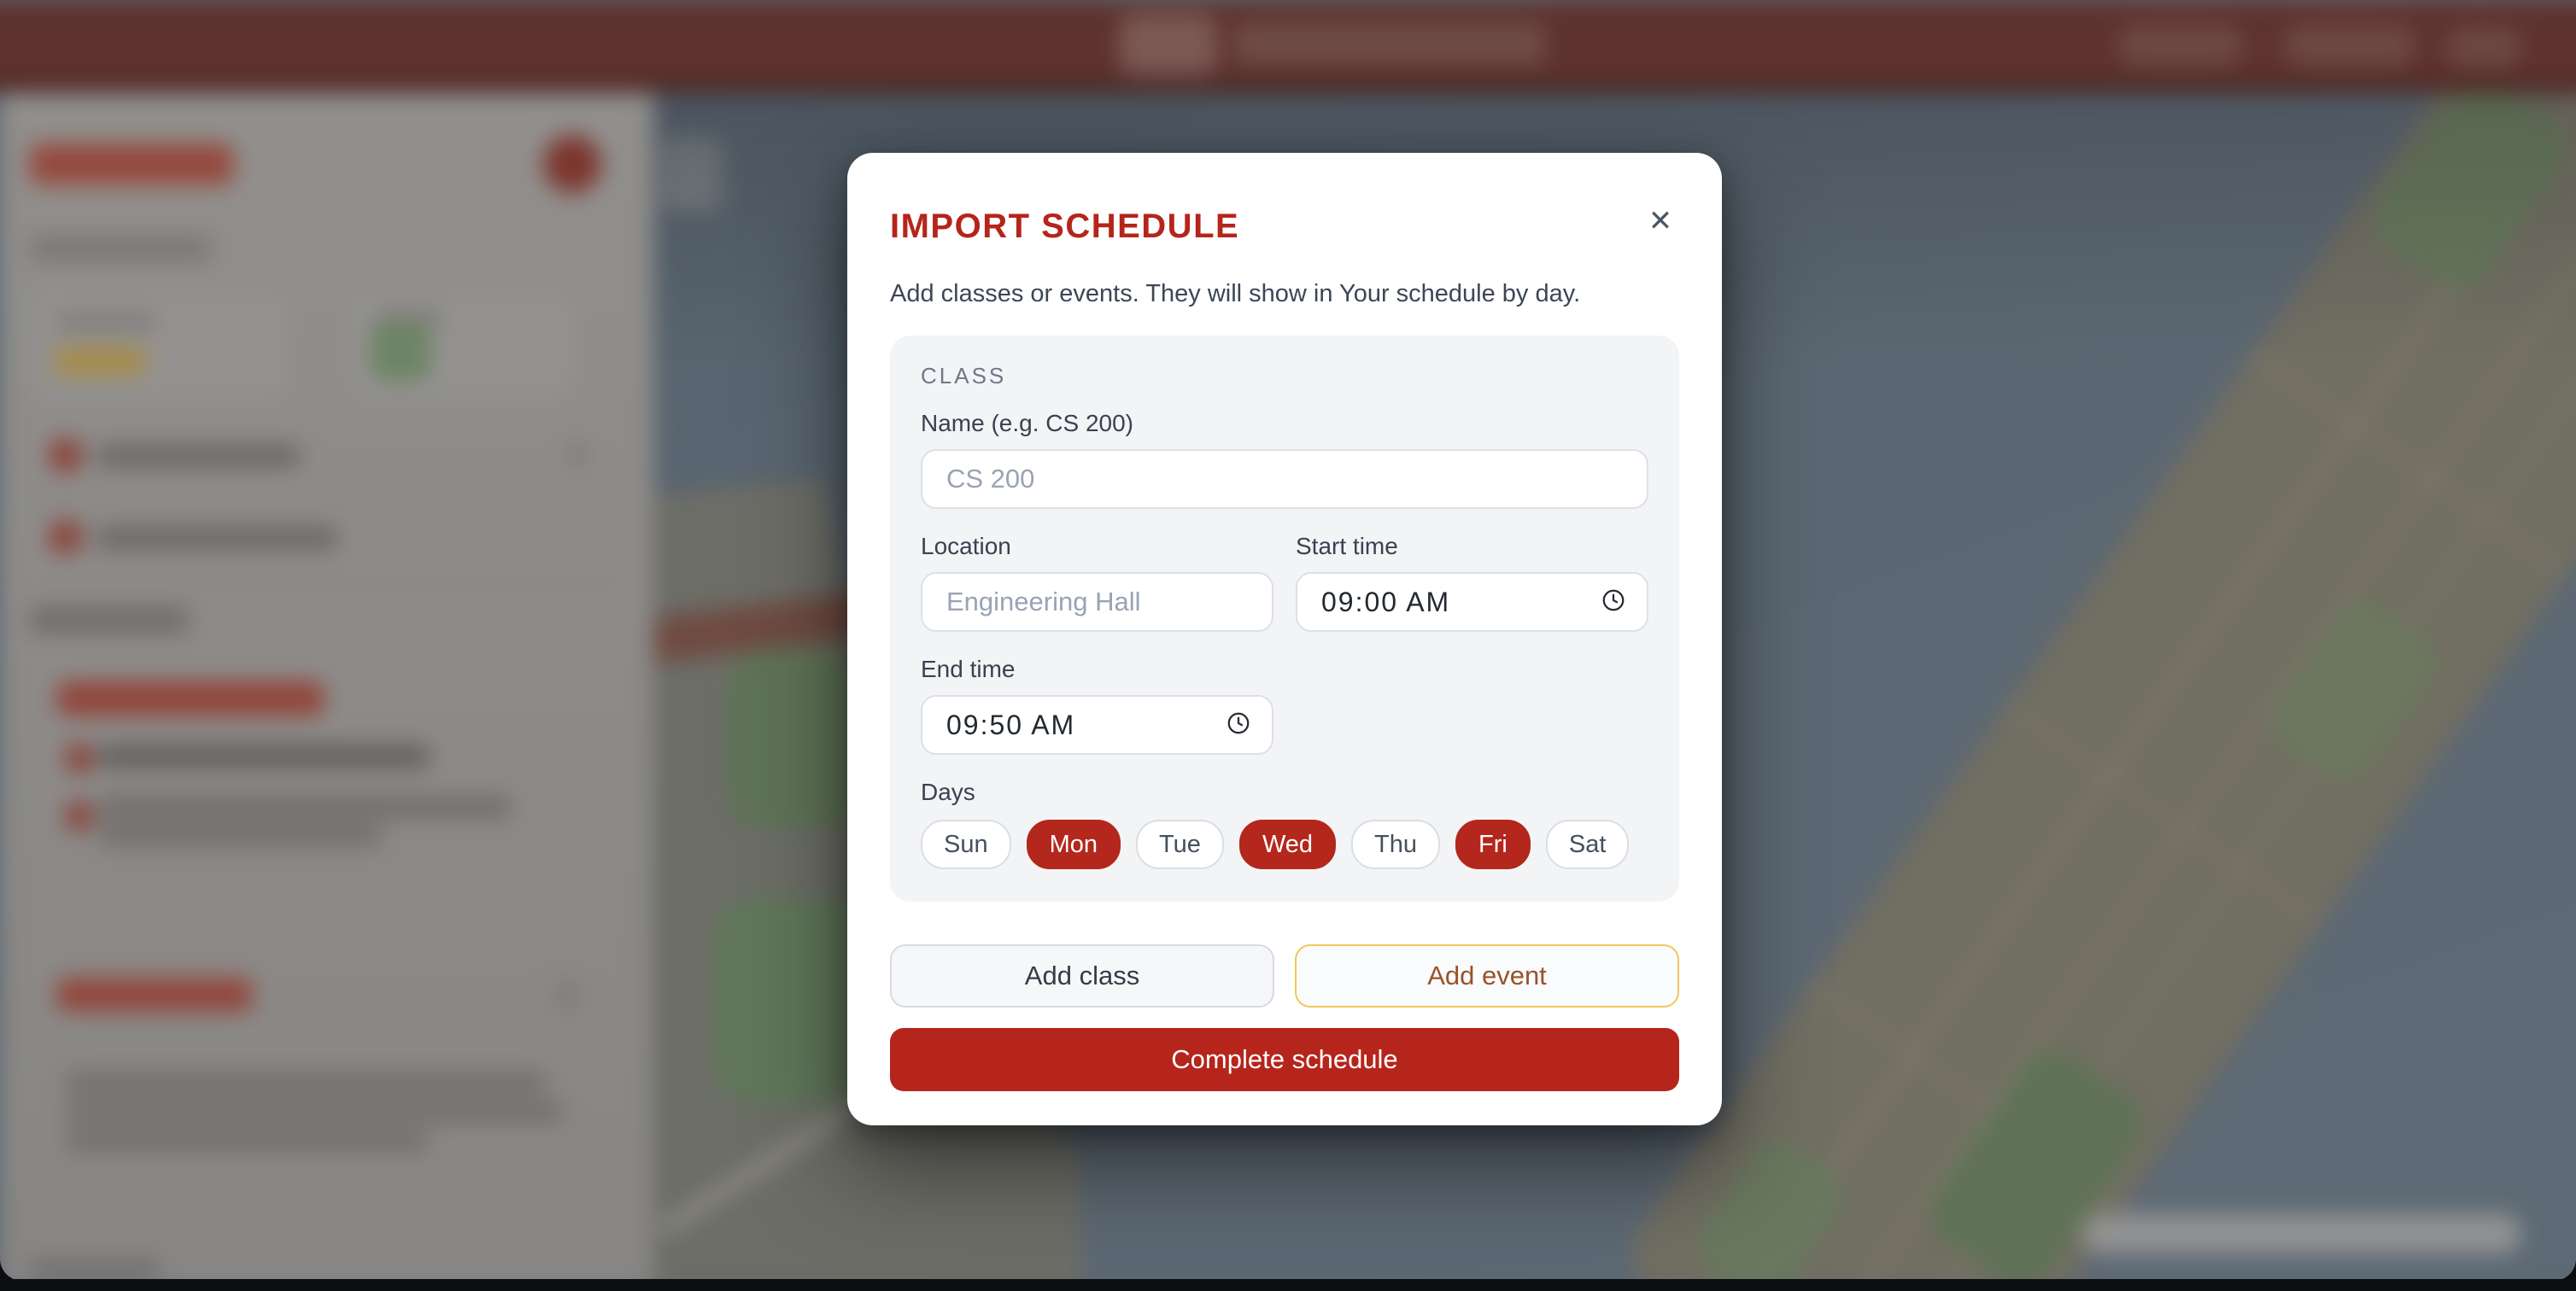  Describe the element at coordinates (120, 248) in the screenshot. I see `sidebar-heading-blob` at that location.